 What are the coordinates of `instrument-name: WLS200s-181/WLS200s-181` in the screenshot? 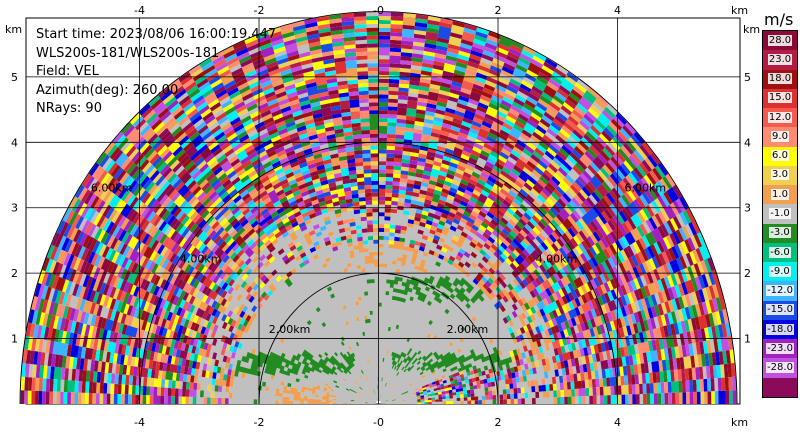 It's located at (128, 53).